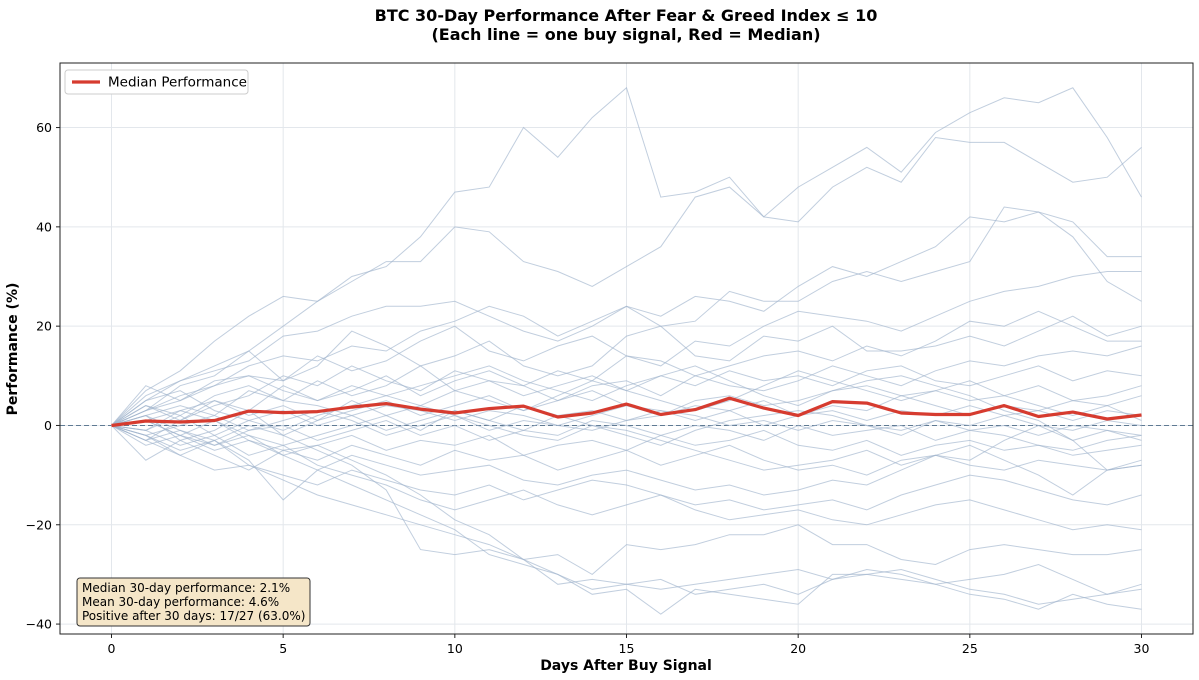  I want to click on y-tick-label: −40, so click(39, 624).